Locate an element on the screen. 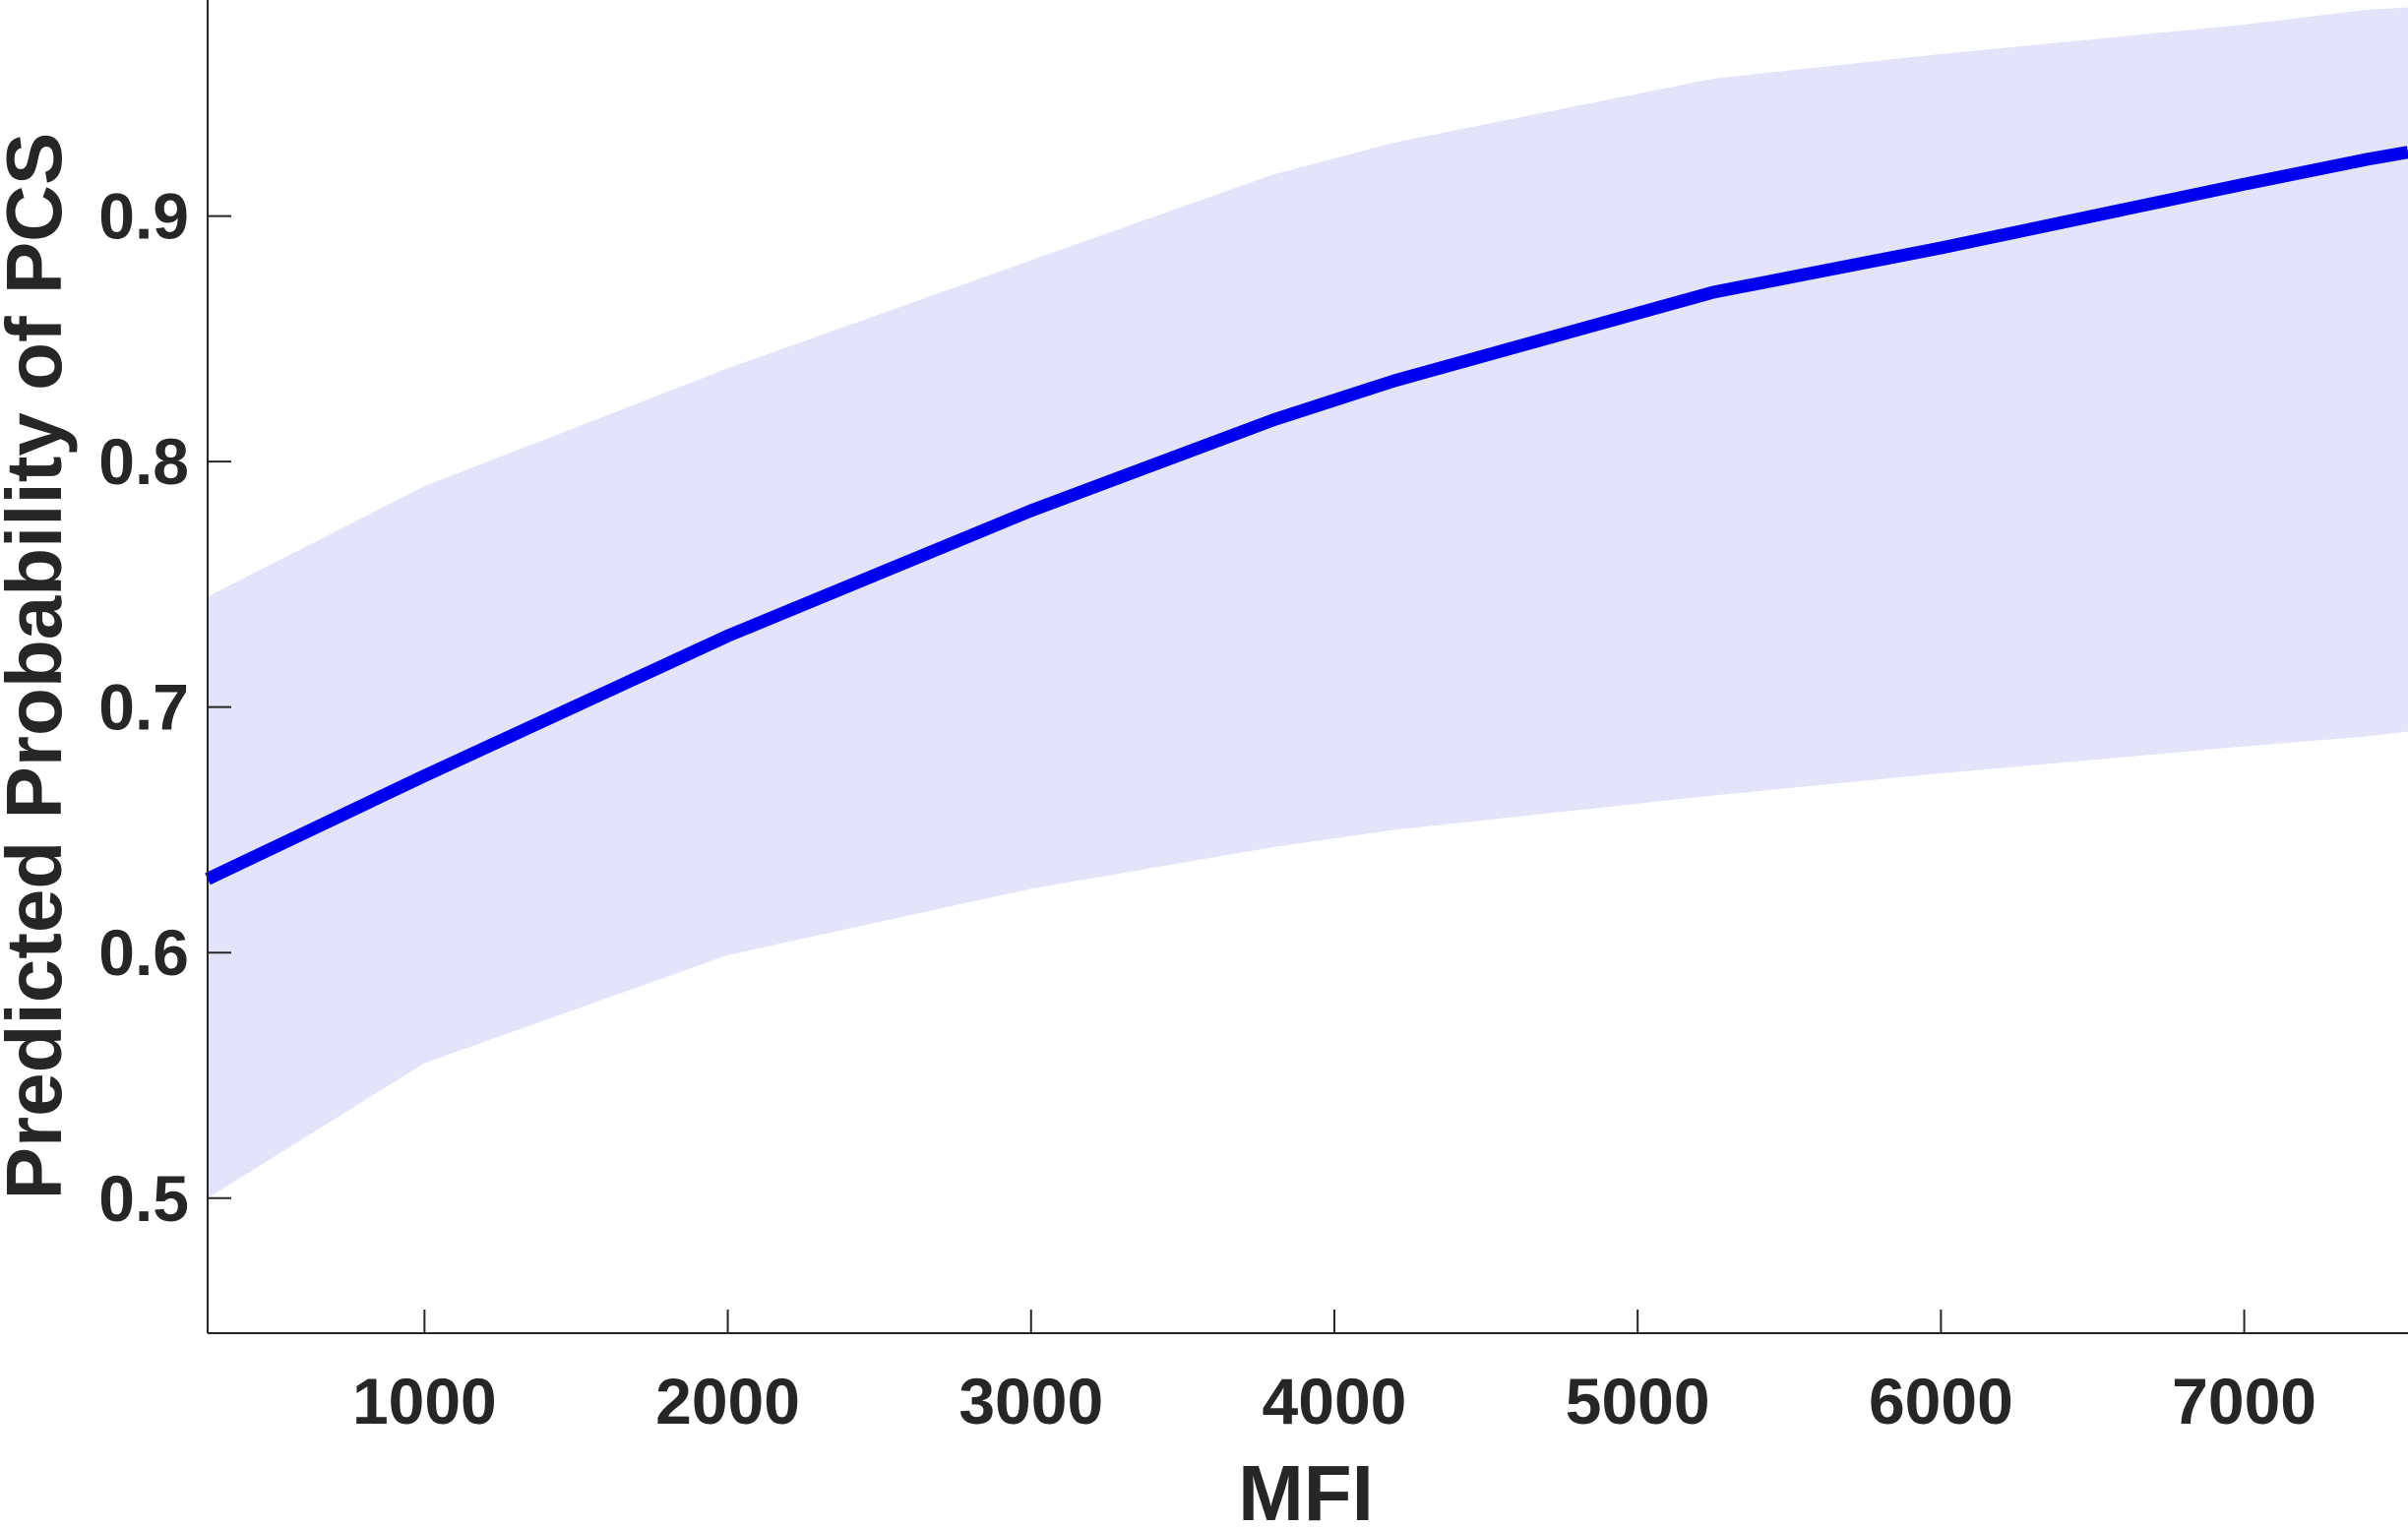 The height and width of the screenshot is (1527, 2408). y-tick-label: 0.5 is located at coordinates (144, 1198).